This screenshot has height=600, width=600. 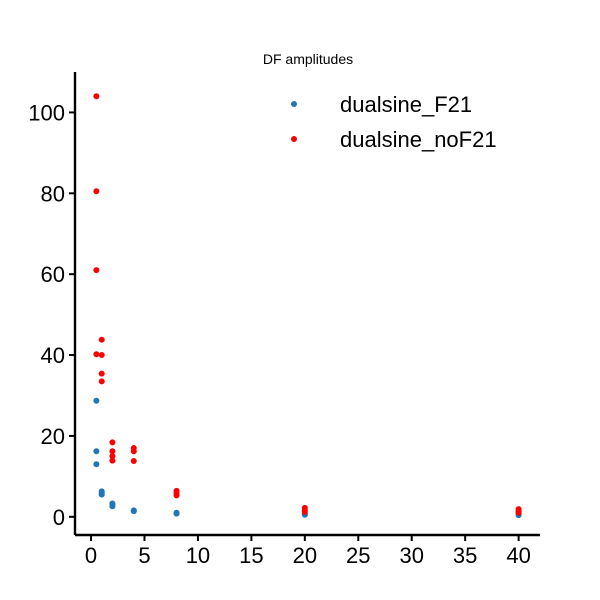 What do you see at coordinates (406, 104) in the screenshot?
I see `legend-label-dualsine_F21: dualsine_F21` at bounding box center [406, 104].